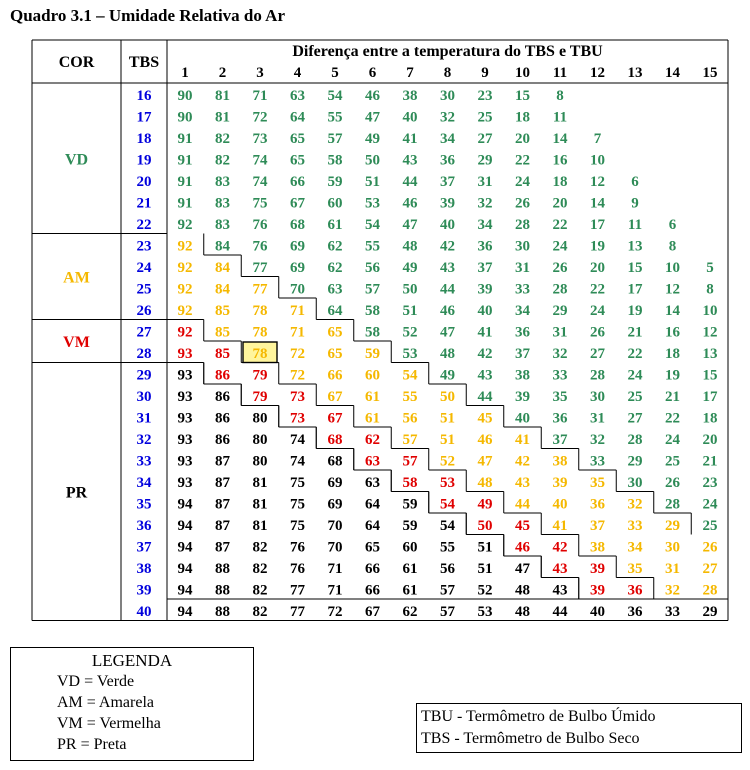 This screenshot has height=770, width=750. I want to click on humidity-value: 78, so click(260, 354).